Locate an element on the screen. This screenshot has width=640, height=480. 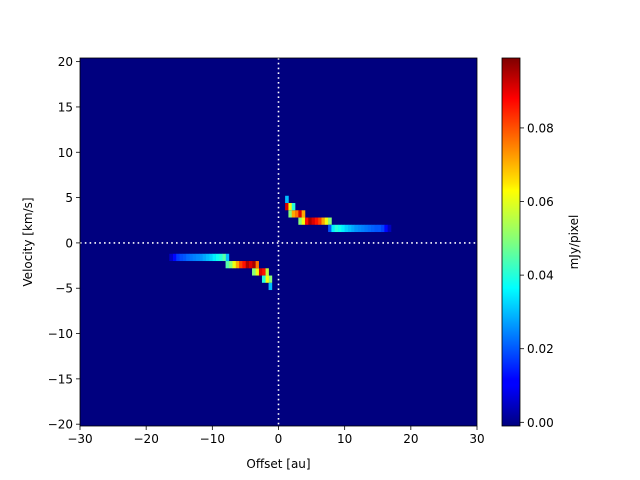
y-tick-label: 10 is located at coordinates (65, 153).